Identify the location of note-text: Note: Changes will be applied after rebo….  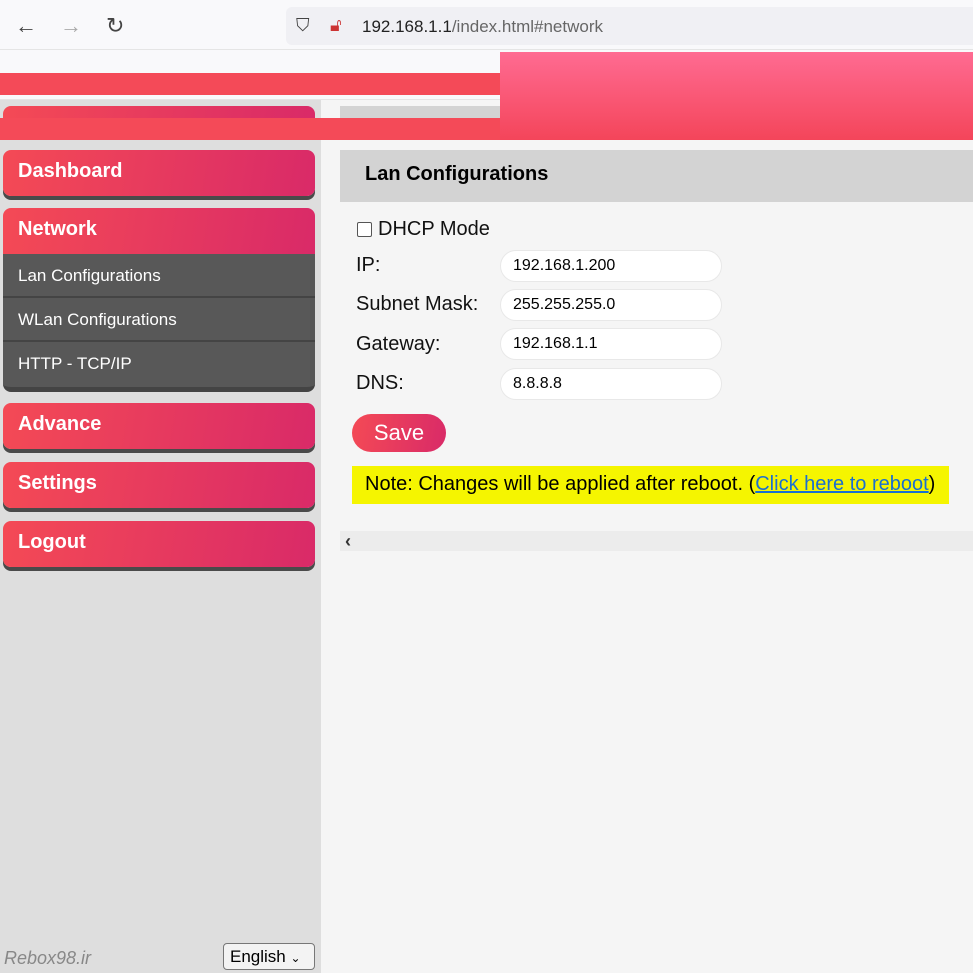
(560, 484).